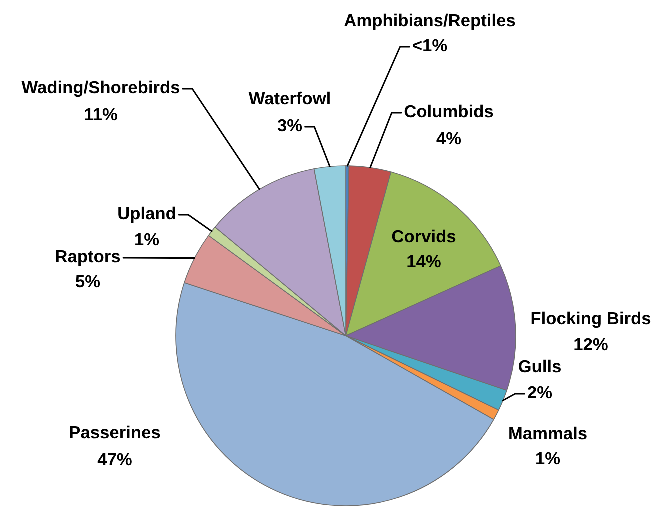  Describe the element at coordinates (289, 98) in the screenshot. I see `slice-label: Waterfowl` at that location.